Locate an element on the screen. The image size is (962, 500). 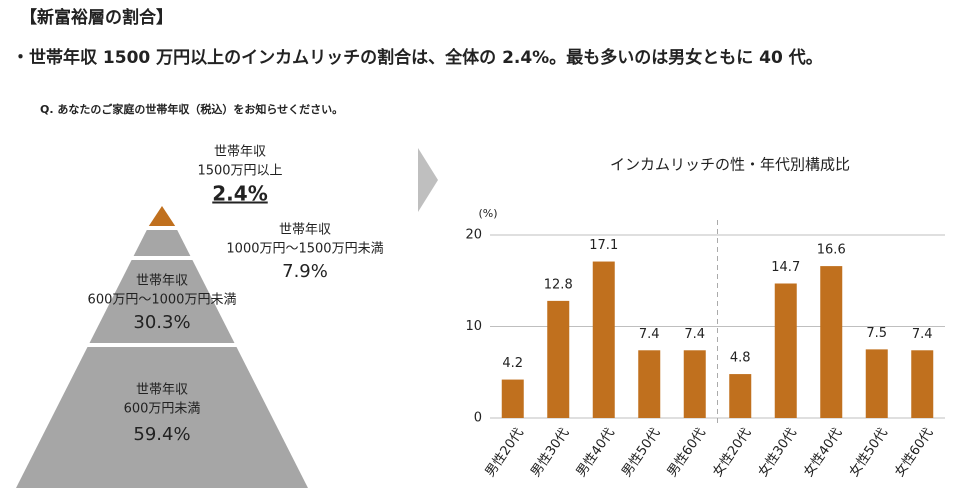
value-label: 4.2 is located at coordinates (512, 363).